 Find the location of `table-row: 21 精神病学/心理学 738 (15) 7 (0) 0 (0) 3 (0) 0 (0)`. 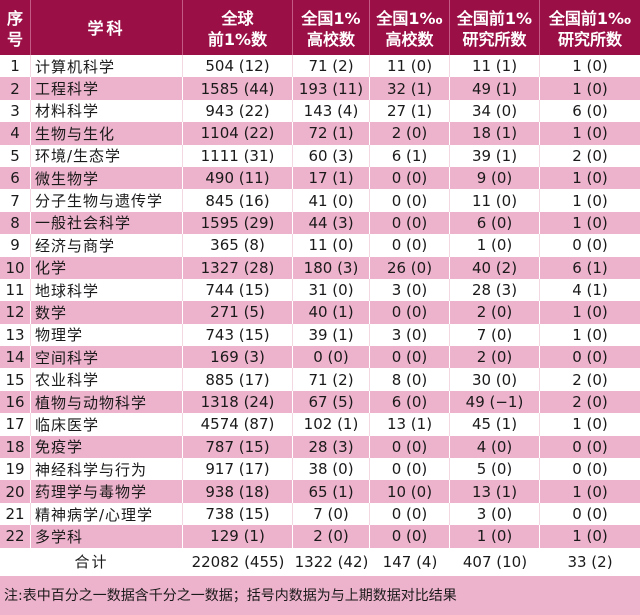

table-row: 21 精神病学/心理学 738 (15) 7 (0) 0 (0) 3 (0) 0 (0) is located at coordinates (320, 514).